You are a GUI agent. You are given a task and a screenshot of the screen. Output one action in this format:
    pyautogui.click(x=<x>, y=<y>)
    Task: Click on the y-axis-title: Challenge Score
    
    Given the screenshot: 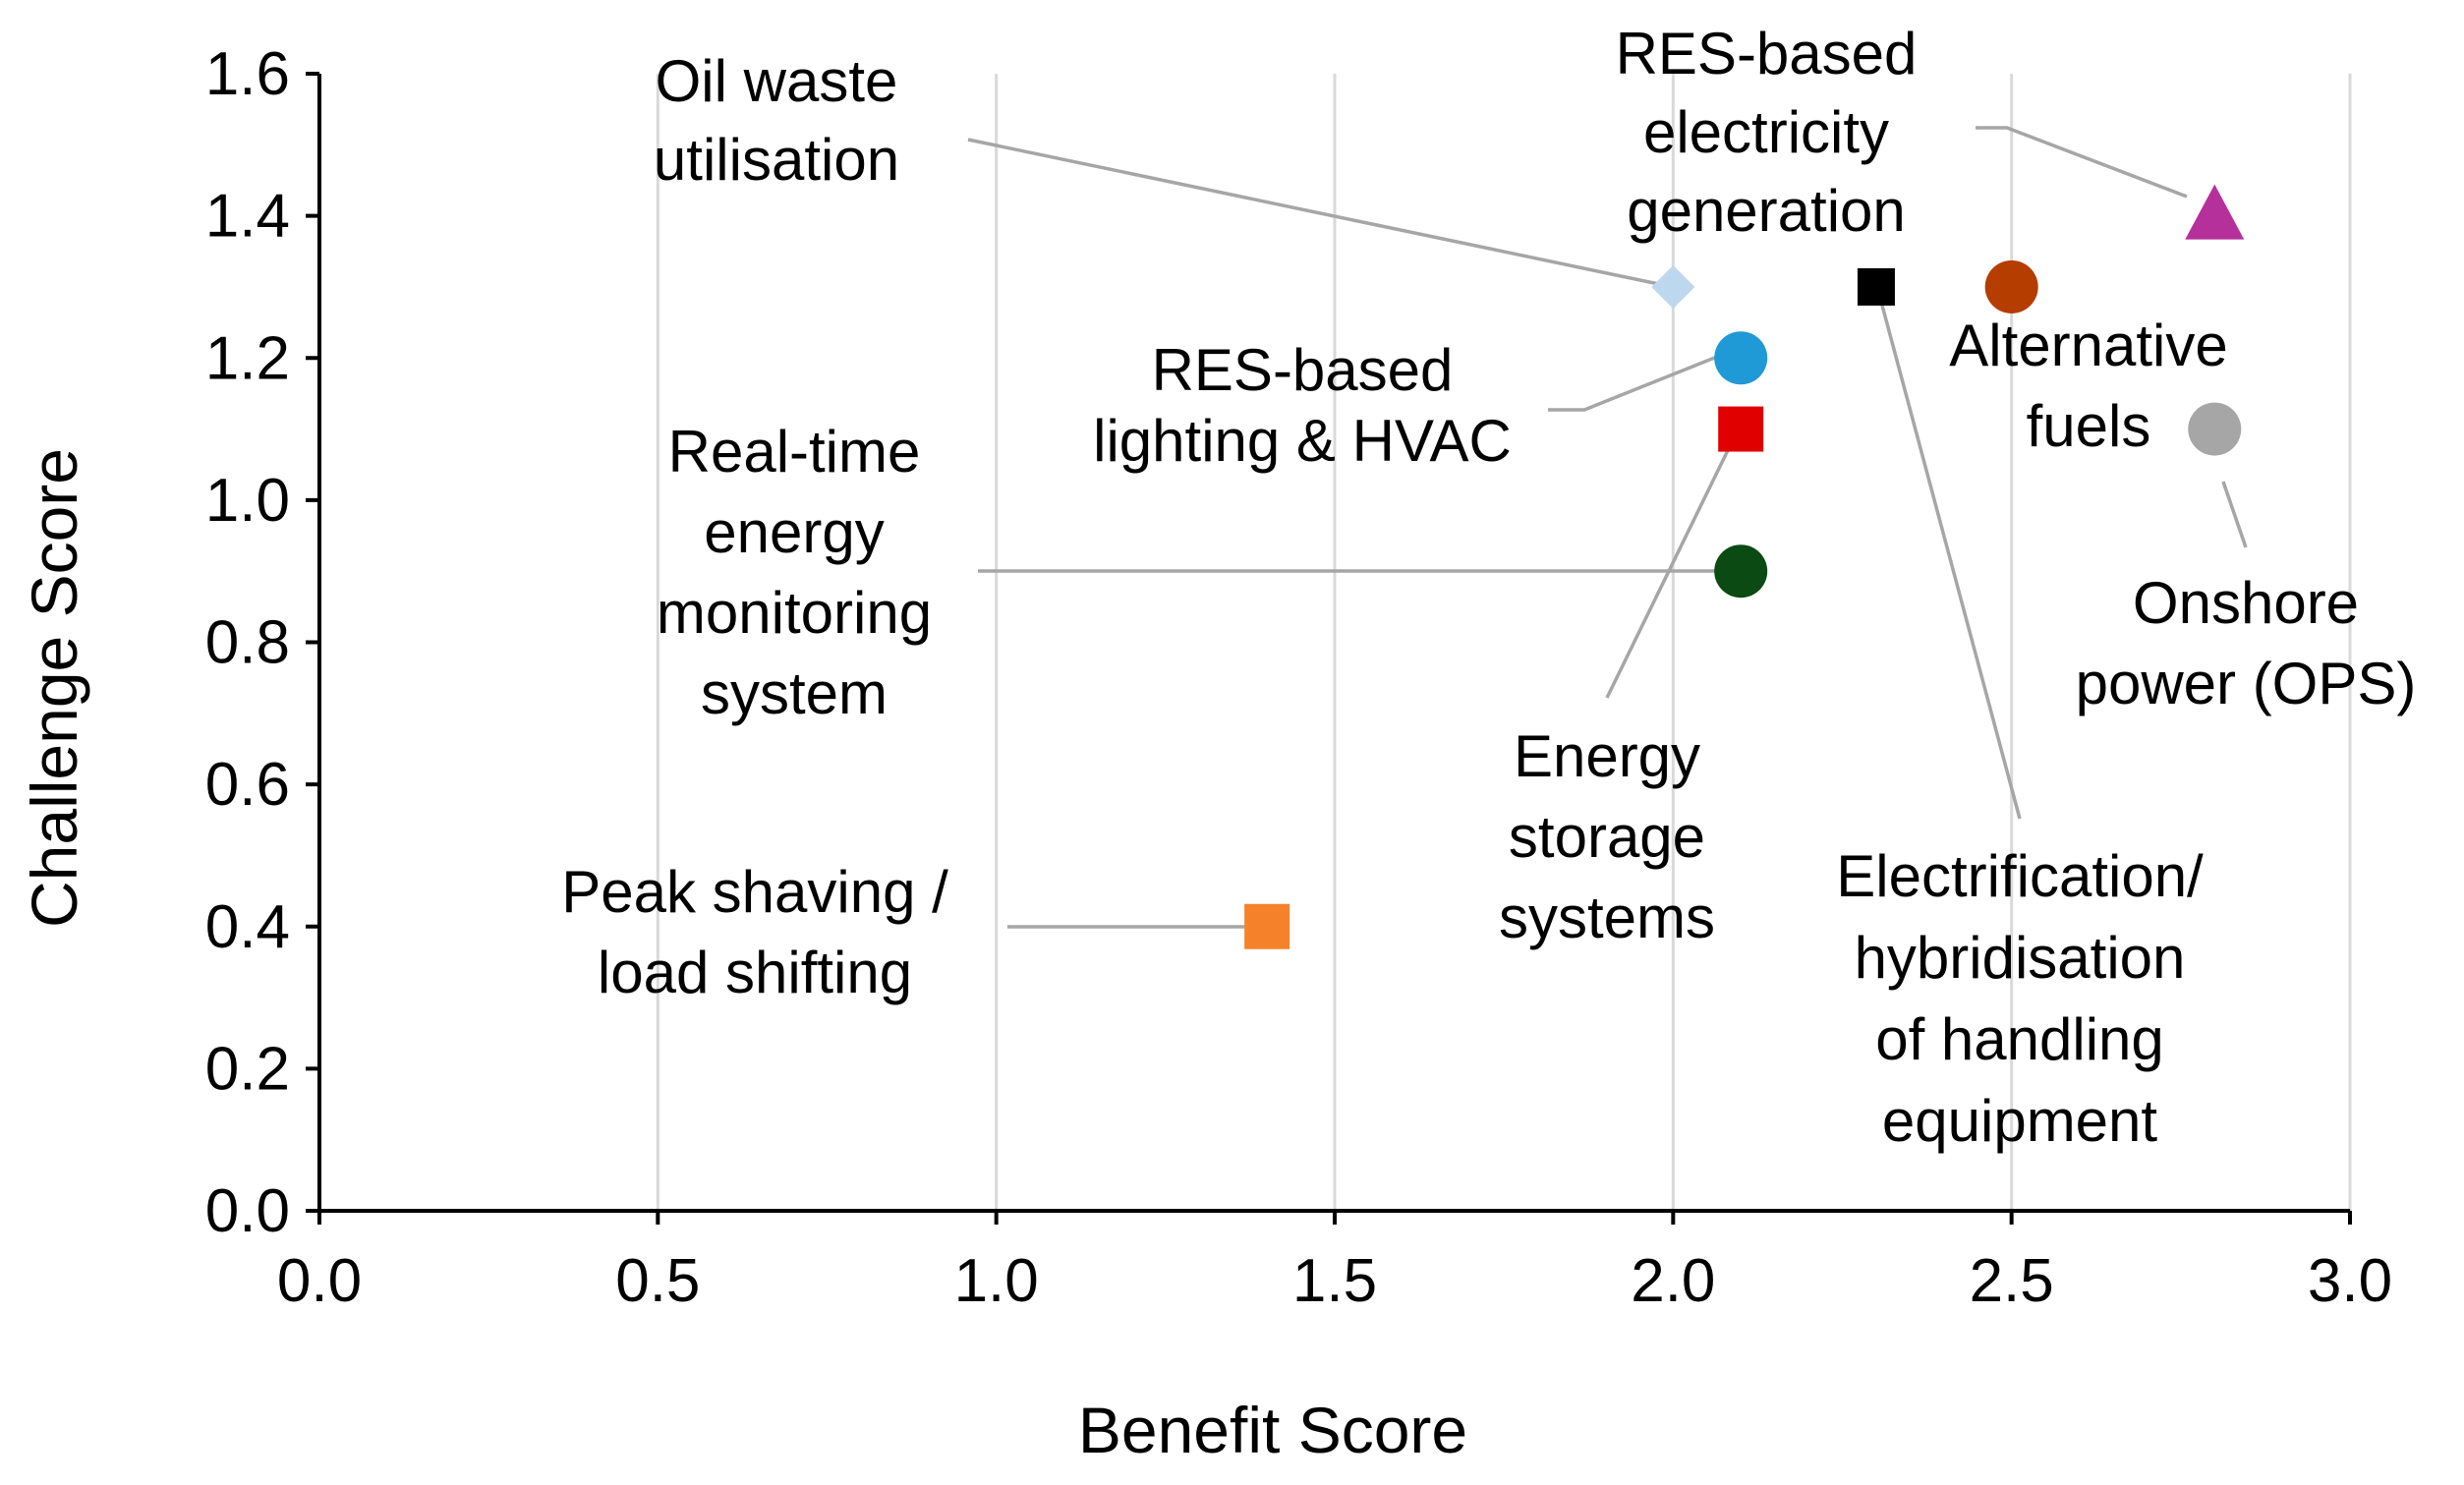 What is the action you would take?
    pyautogui.click(x=54, y=688)
    